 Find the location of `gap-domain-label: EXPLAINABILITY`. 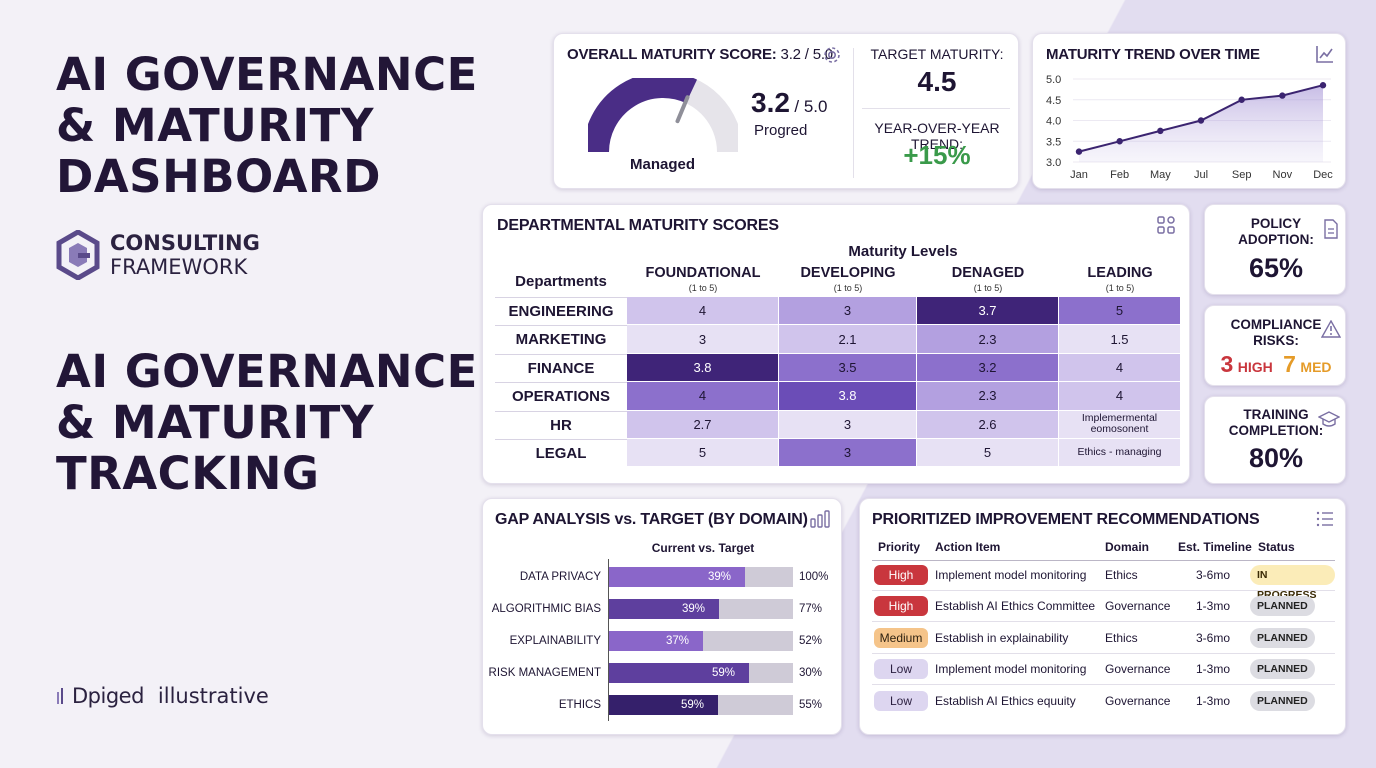

gap-domain-label: EXPLAINABILITY is located at coordinates (555, 641).